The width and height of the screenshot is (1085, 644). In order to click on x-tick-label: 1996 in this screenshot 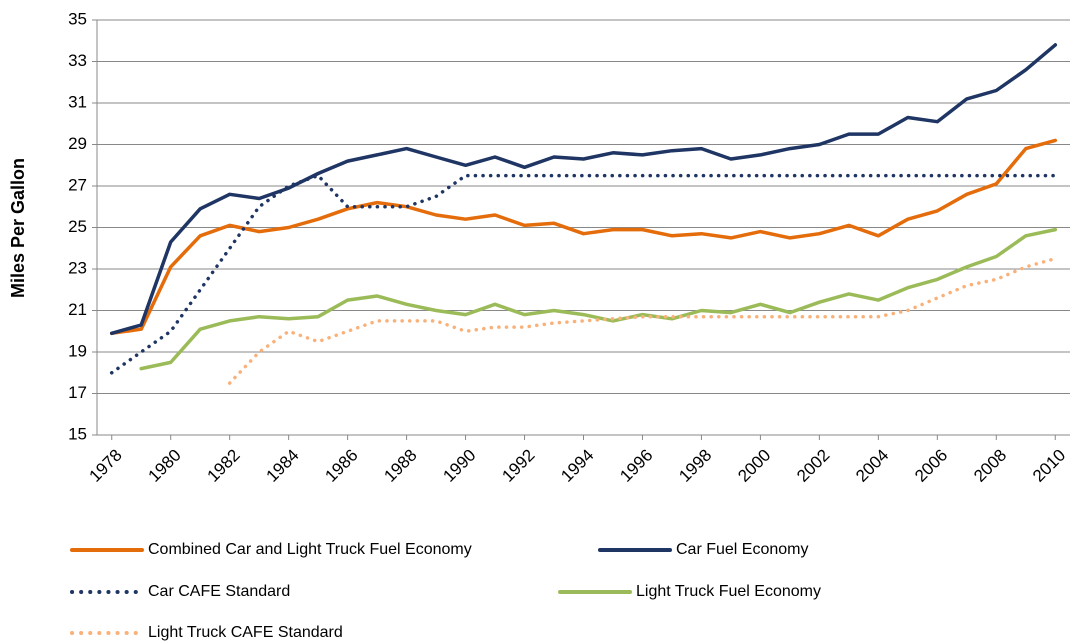, I will do `click(636, 466)`.